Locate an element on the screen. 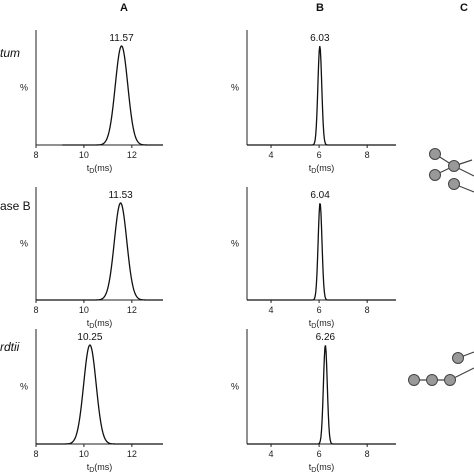 The width and height of the screenshot is (474, 474). column-header-a: A is located at coordinates (124, 8).